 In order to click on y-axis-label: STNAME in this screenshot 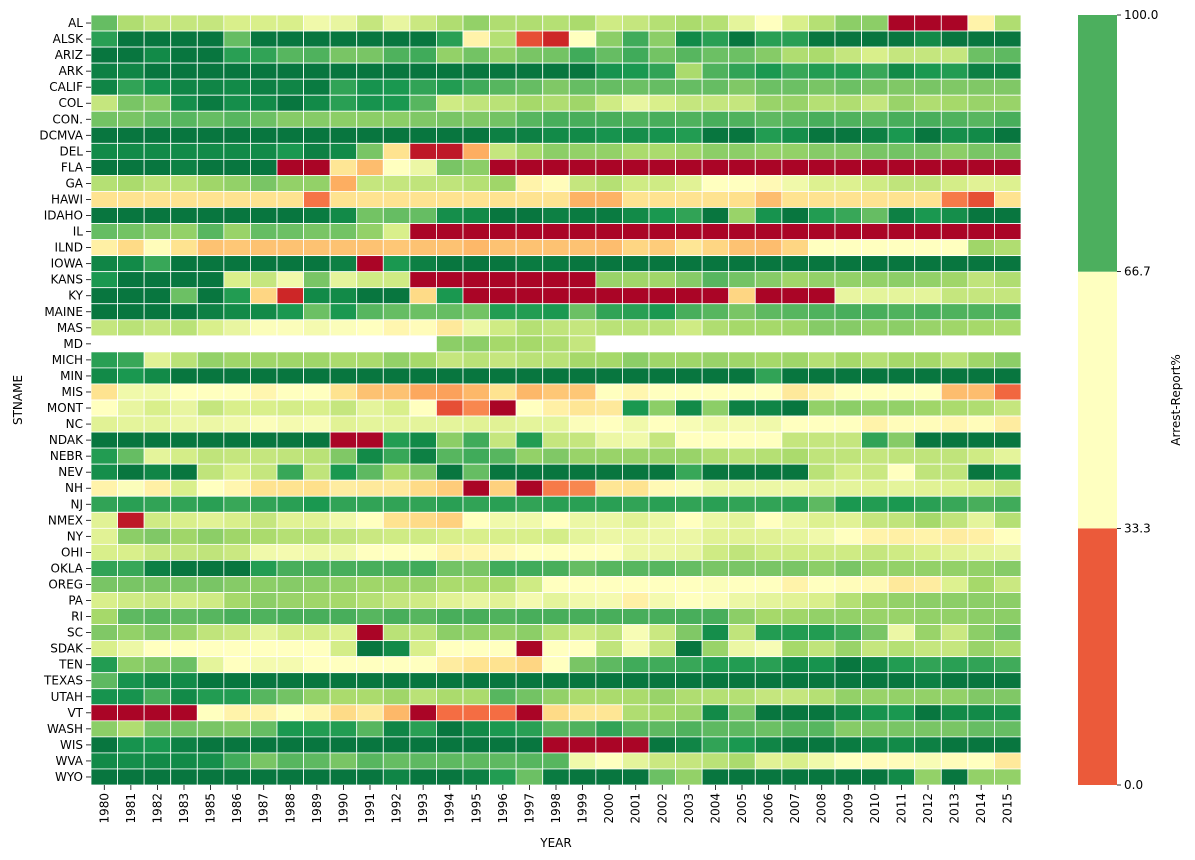, I will do `click(18, 400)`.